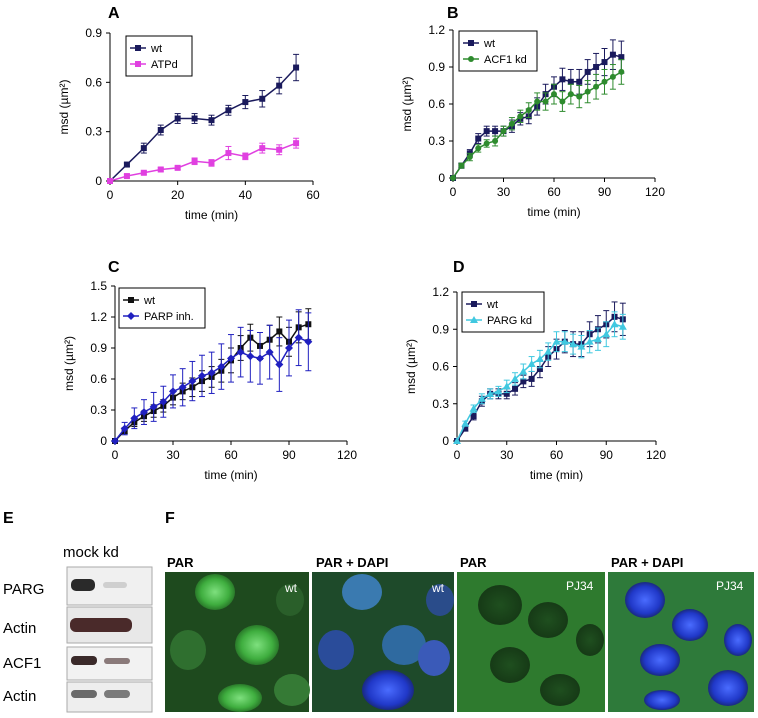 This screenshot has width=758, height=718. Describe the element at coordinates (505, 60) in the screenshot. I see `legend-label: ACF1 kd` at that location.